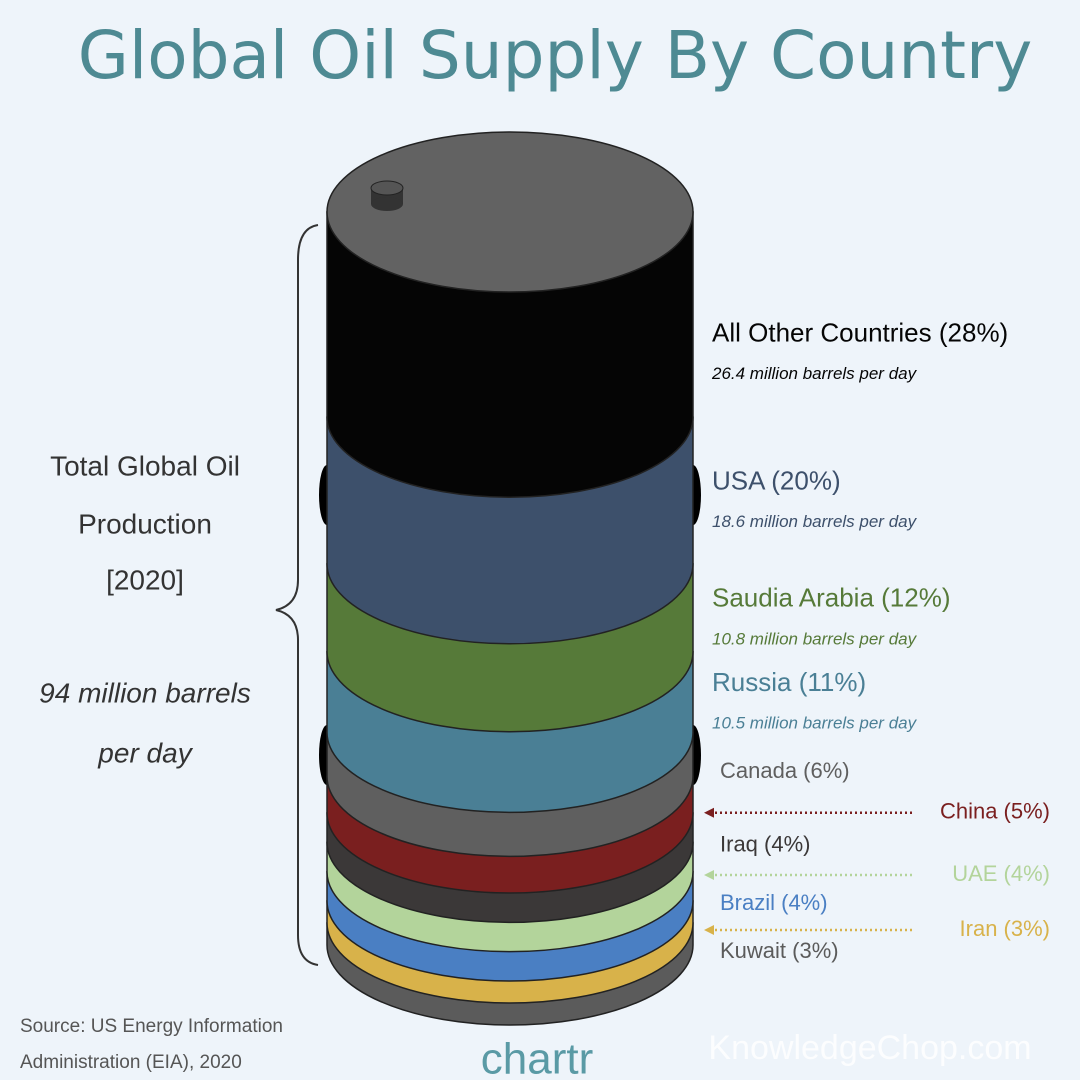 This screenshot has width=1080, height=1080. What do you see at coordinates (995, 811) in the screenshot?
I see `legend-label: China (5%)` at bounding box center [995, 811].